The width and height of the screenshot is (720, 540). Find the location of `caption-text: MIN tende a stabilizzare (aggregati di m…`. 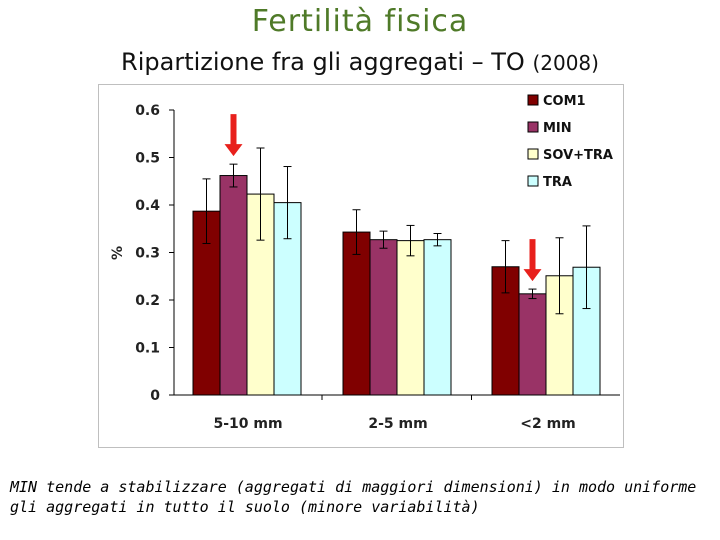

caption-text: MIN tende a stabilizzare (aggregati di m… is located at coordinates (353, 497).